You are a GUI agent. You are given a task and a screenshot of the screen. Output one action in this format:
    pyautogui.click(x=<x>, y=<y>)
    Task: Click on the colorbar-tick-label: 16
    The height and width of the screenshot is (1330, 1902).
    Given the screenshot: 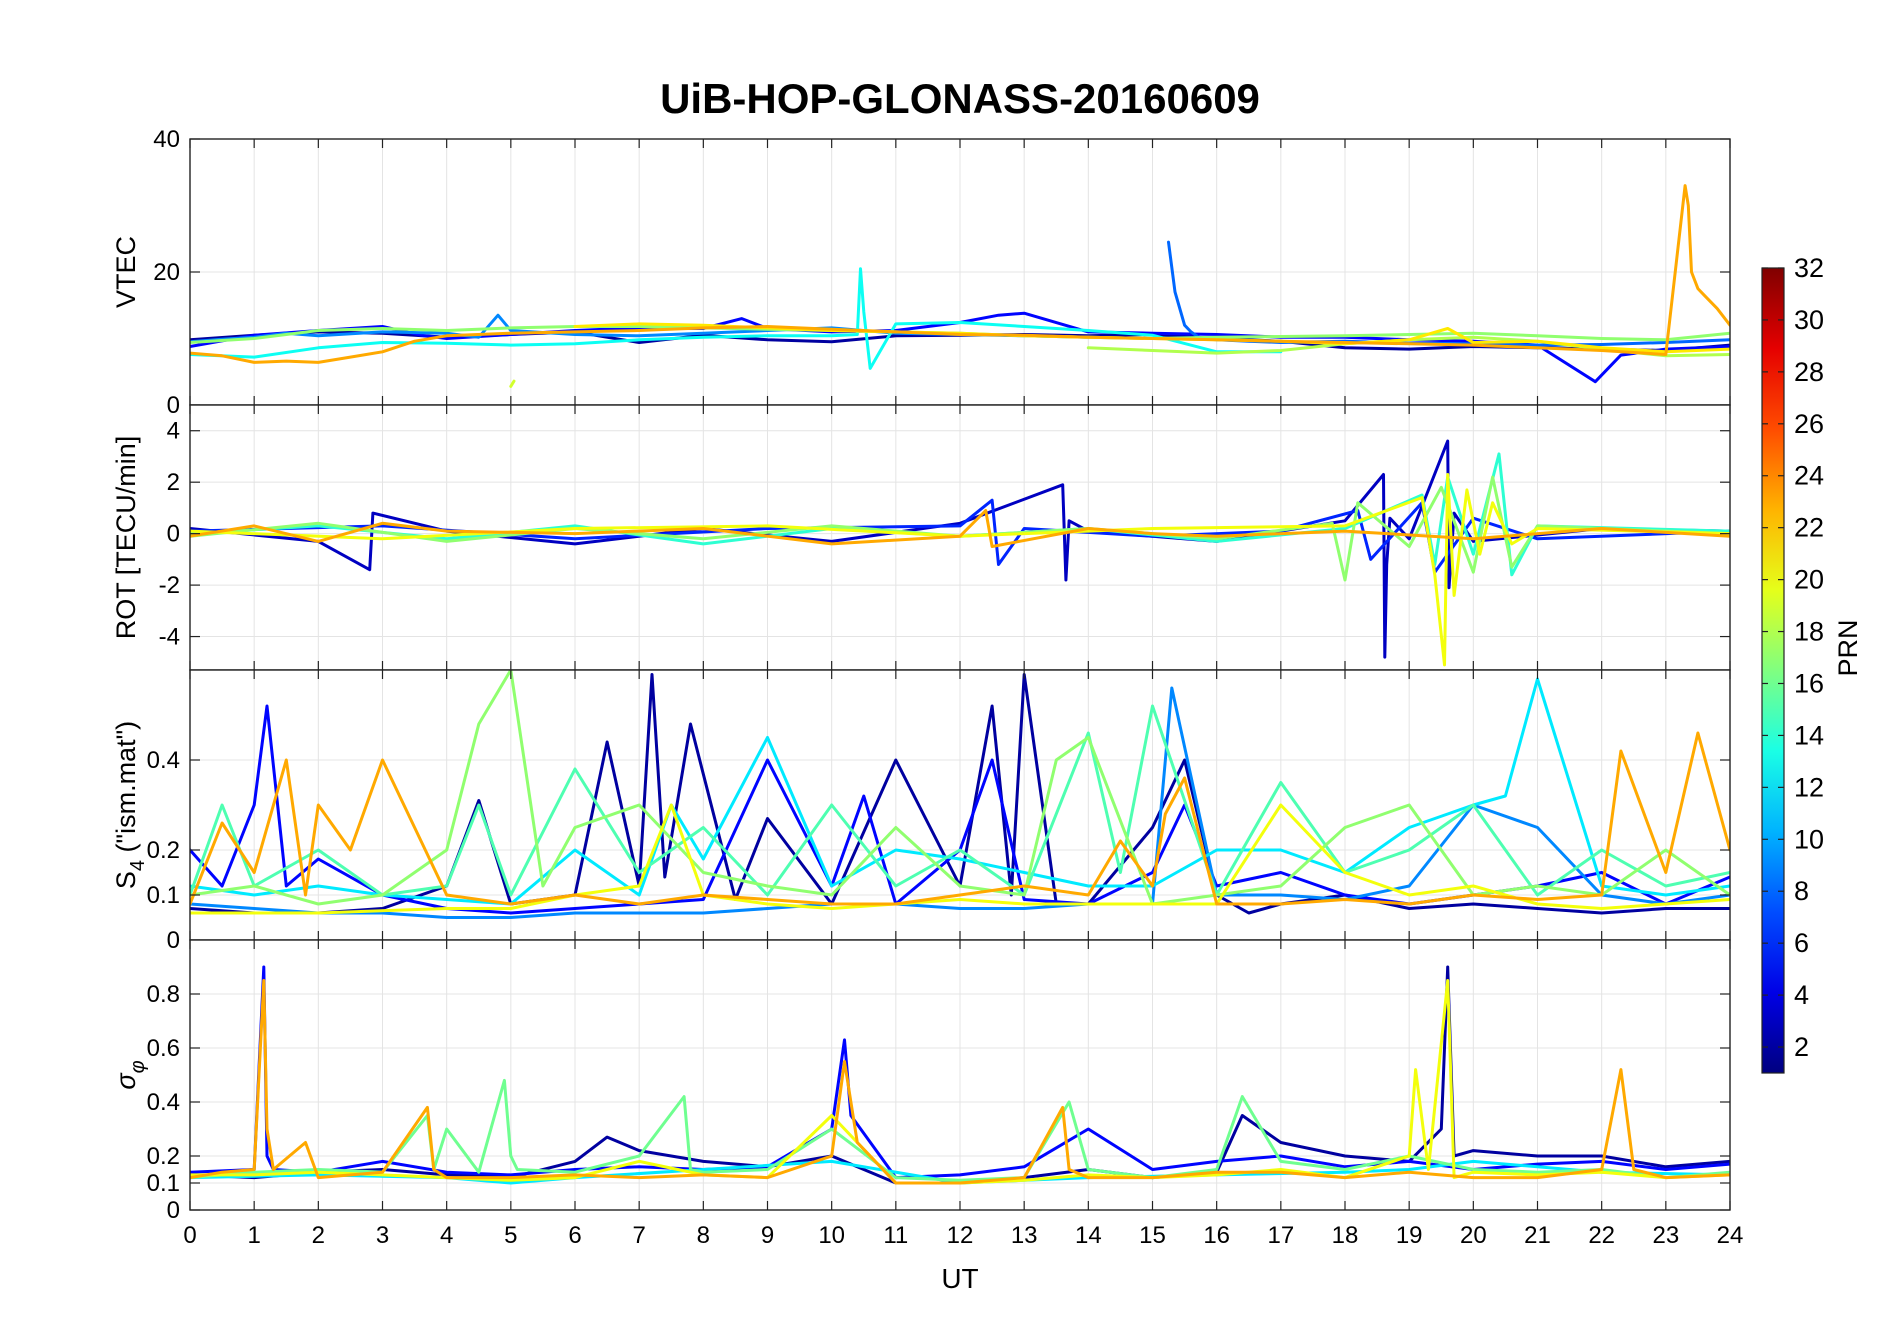 What is the action you would take?
    pyautogui.click(x=1809, y=683)
    